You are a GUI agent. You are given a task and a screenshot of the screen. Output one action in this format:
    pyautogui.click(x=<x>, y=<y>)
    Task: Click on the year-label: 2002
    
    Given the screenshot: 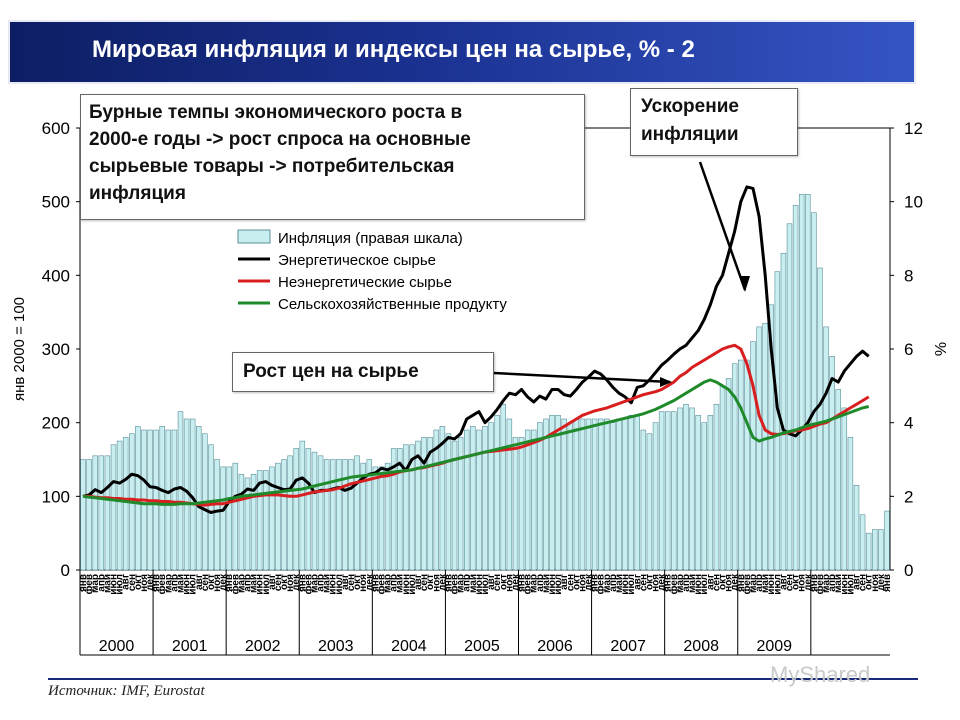 What is the action you would take?
    pyautogui.click(x=263, y=646)
    